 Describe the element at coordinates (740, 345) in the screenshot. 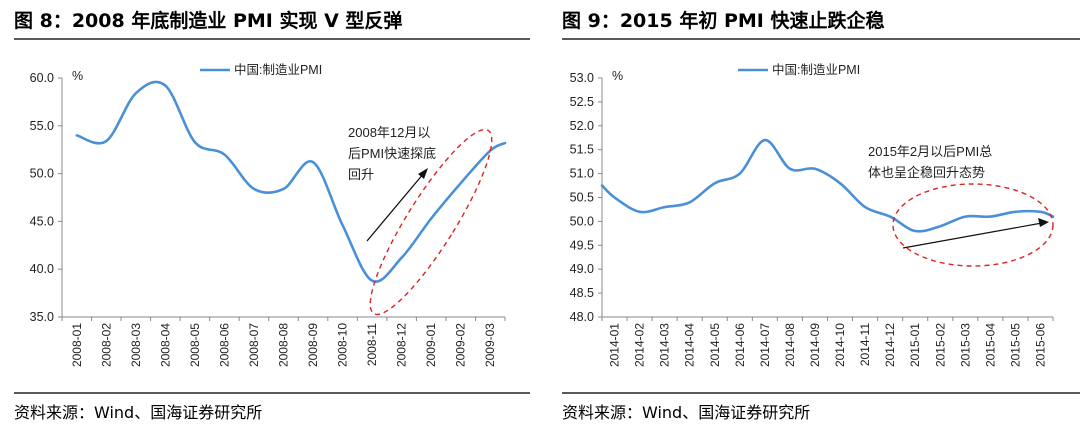

I see `x-tick-label: 2014-06` at that location.